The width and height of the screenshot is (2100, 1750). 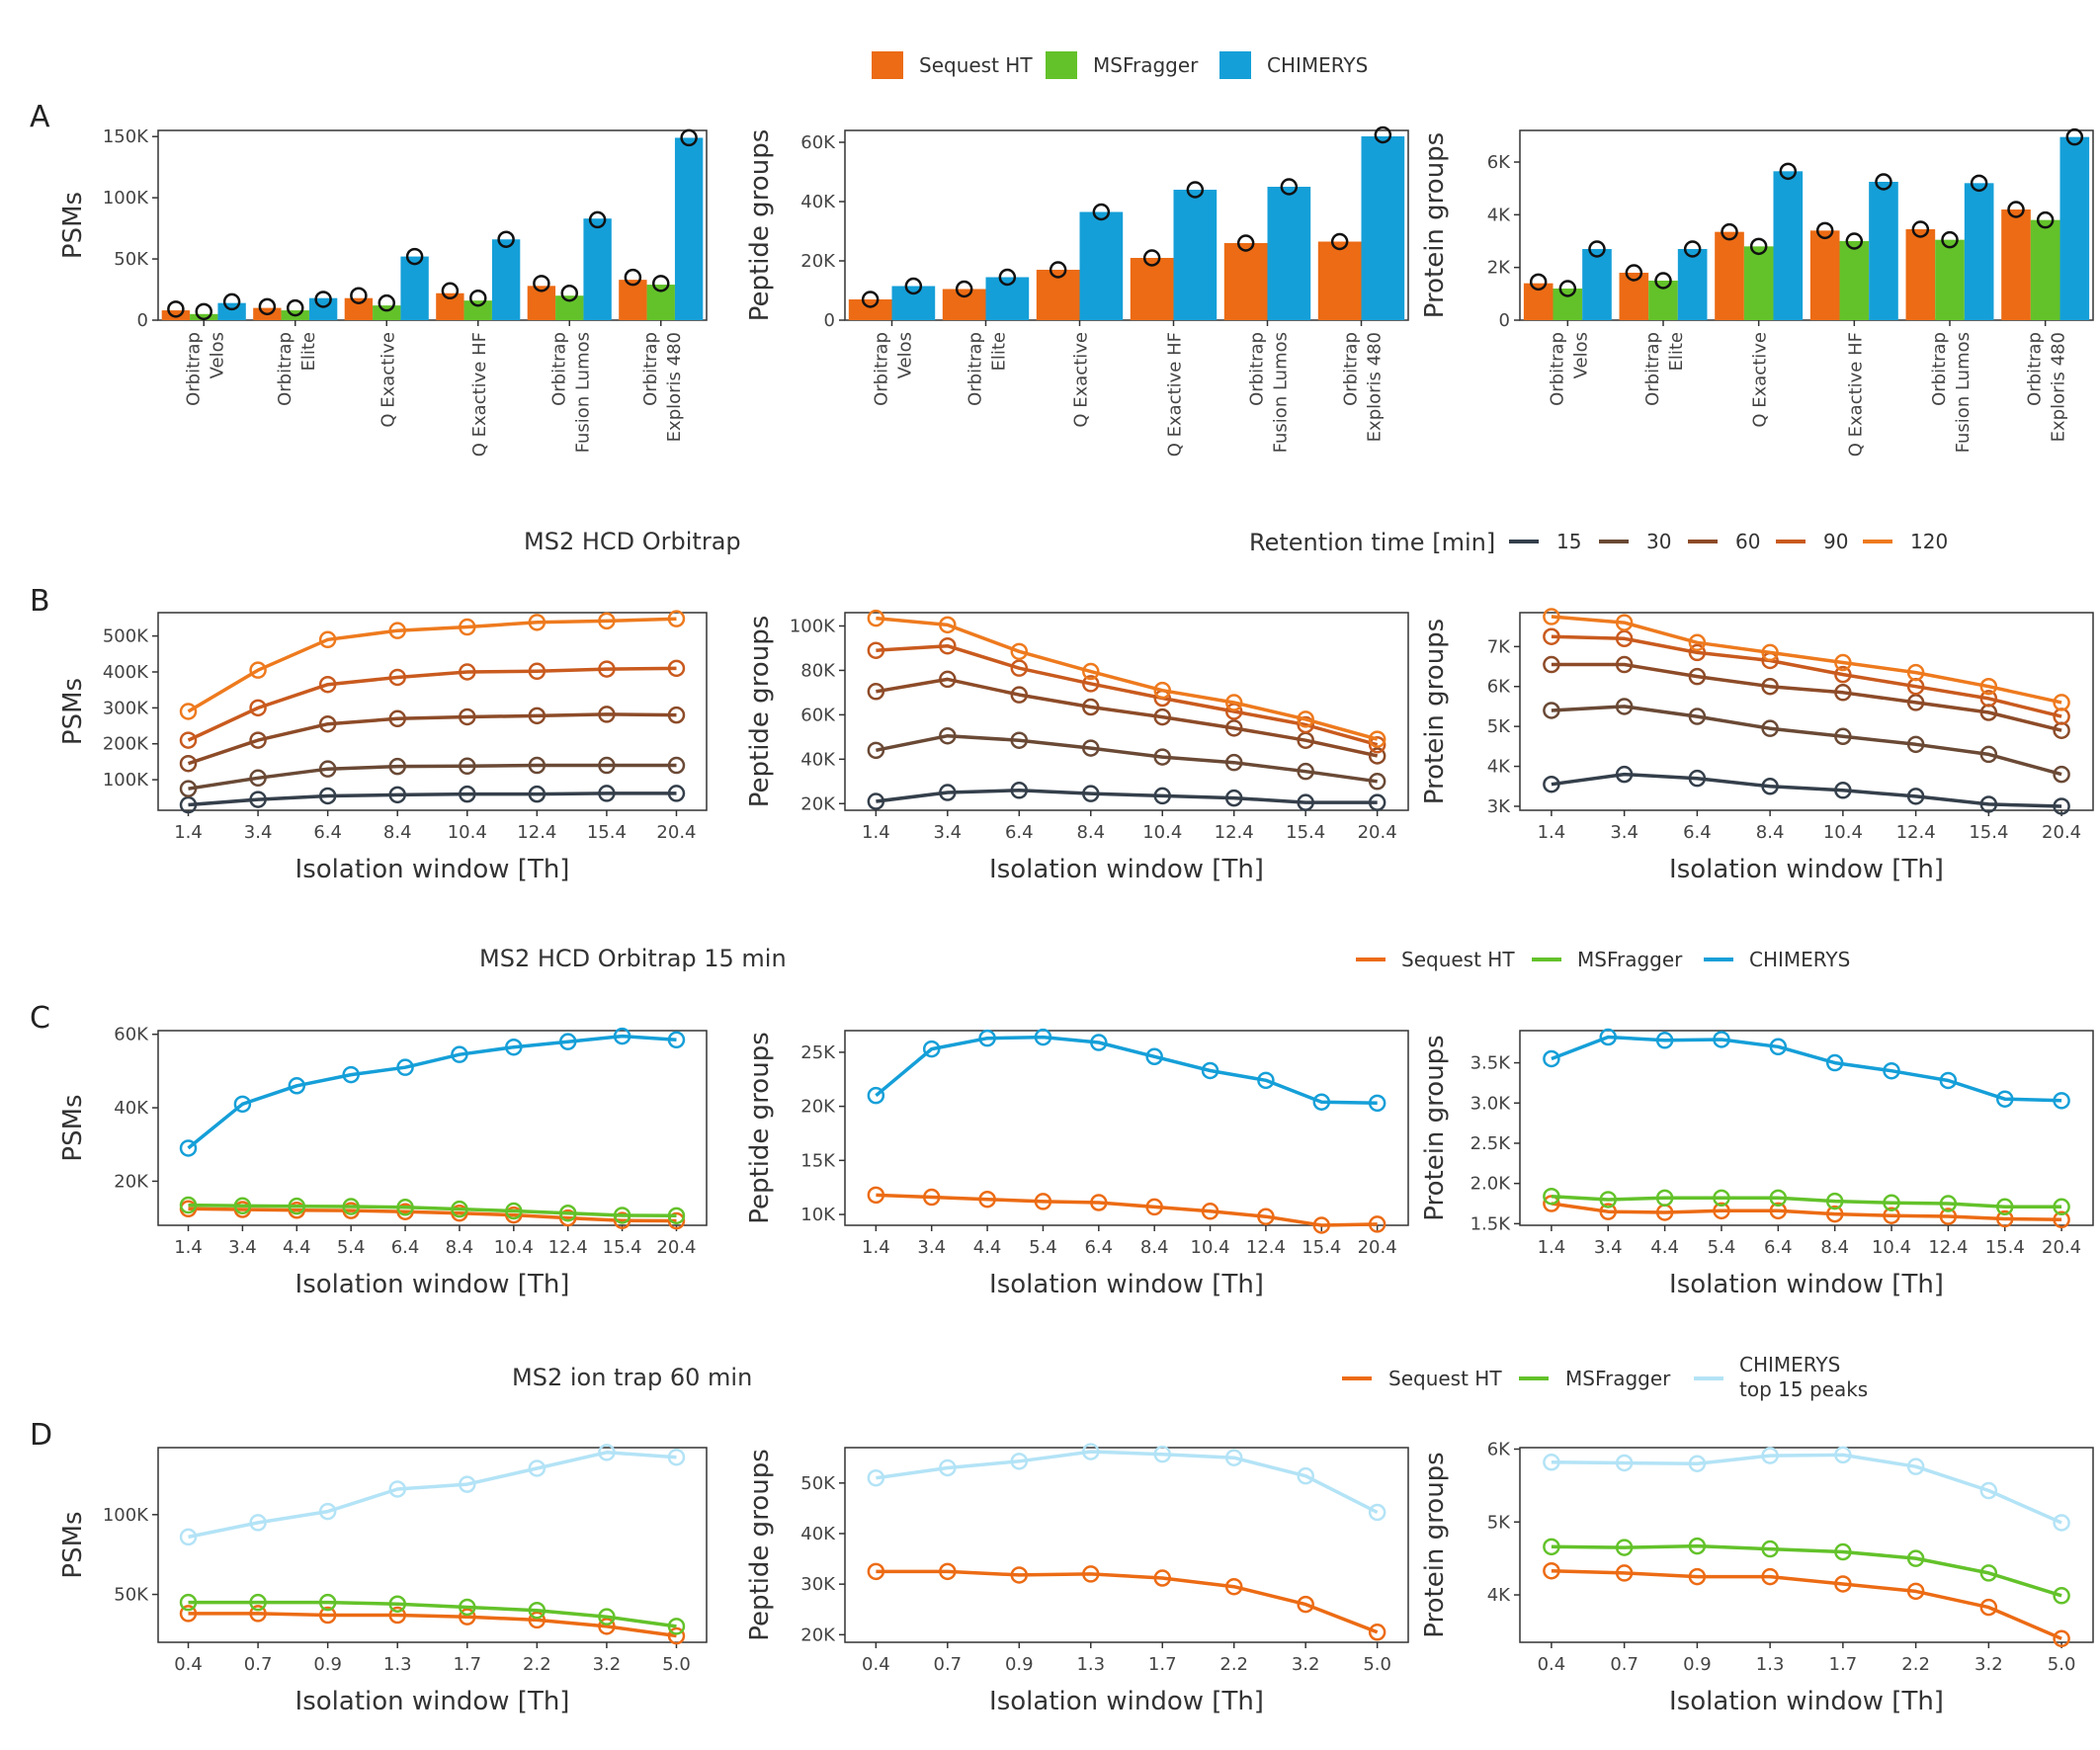 I want to click on x-tick-label-a1: Fusion Lumos, so click(x=582, y=392).